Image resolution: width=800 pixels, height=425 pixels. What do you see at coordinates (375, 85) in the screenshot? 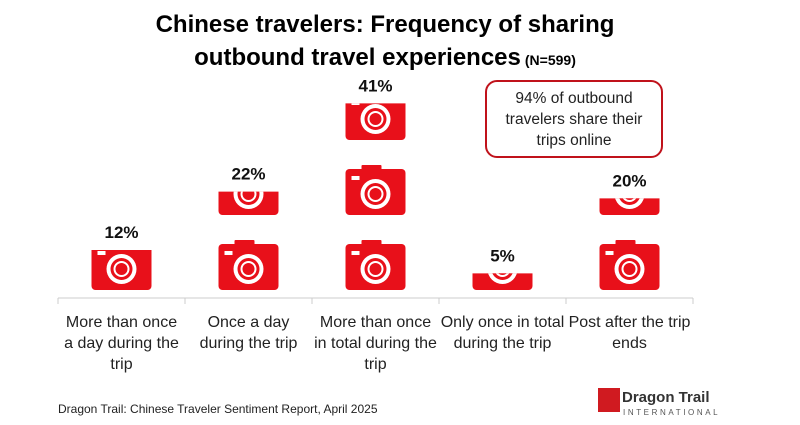
I see `value-label: 41%` at bounding box center [375, 85].